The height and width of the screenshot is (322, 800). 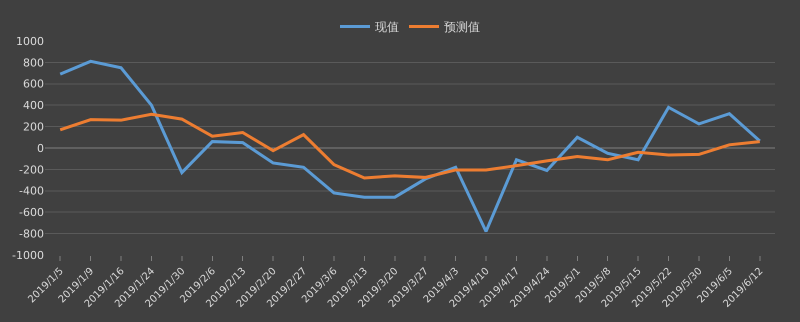 What do you see at coordinates (31, 191) in the screenshot?
I see `y-tick-label: -400` at bounding box center [31, 191].